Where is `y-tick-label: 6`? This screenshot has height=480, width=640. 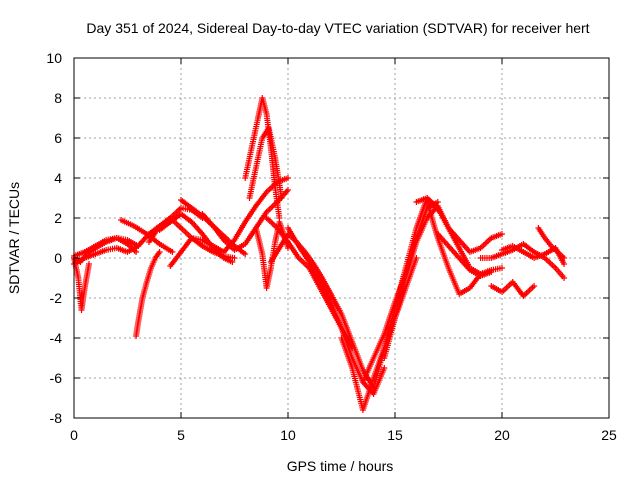 y-tick-label: 6 is located at coordinates (58, 138).